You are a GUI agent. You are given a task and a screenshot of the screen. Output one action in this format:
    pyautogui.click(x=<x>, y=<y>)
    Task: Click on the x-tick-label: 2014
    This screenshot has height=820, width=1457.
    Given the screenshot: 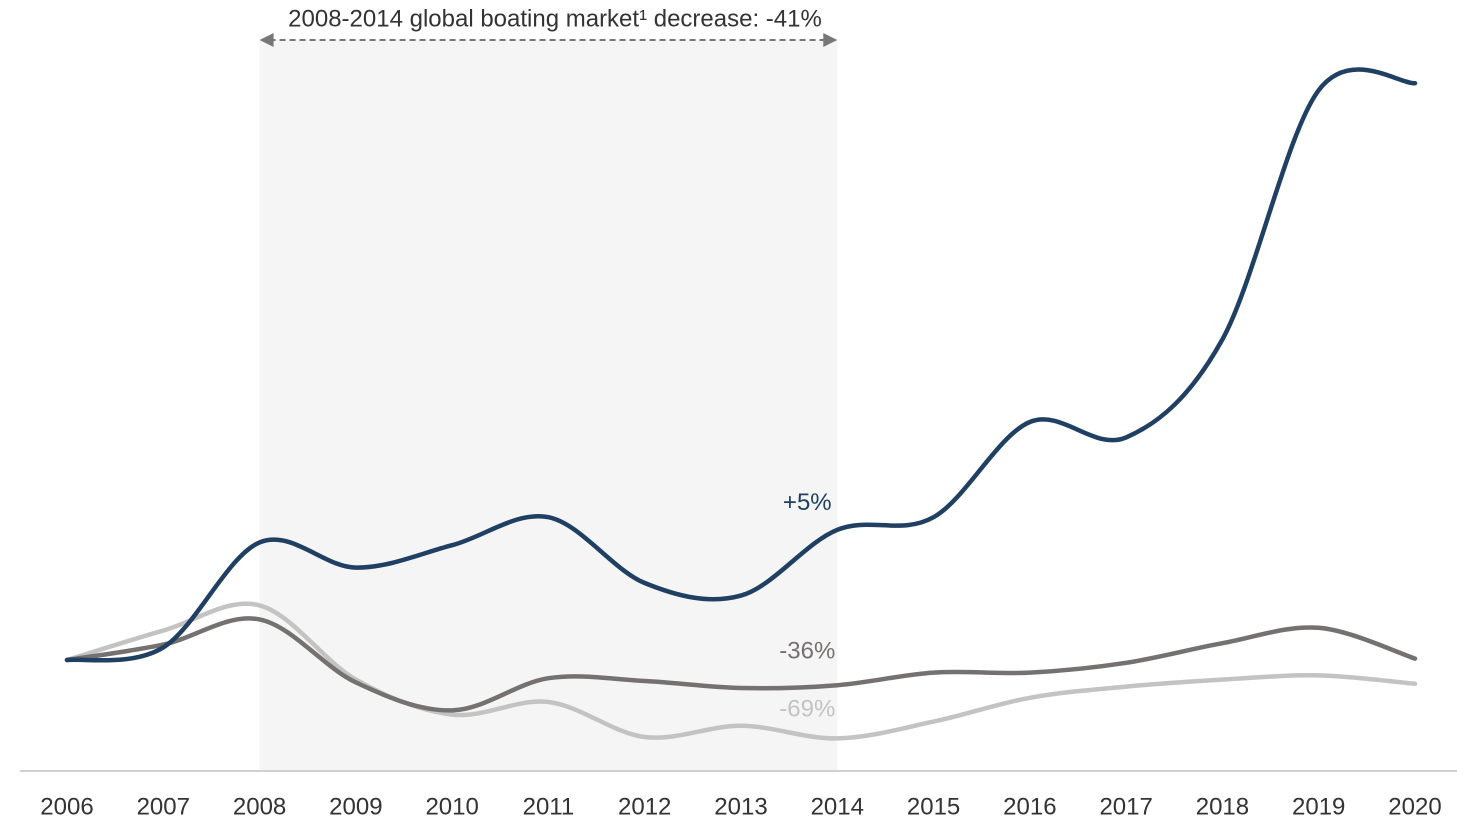 What is the action you would take?
    pyautogui.click(x=837, y=806)
    